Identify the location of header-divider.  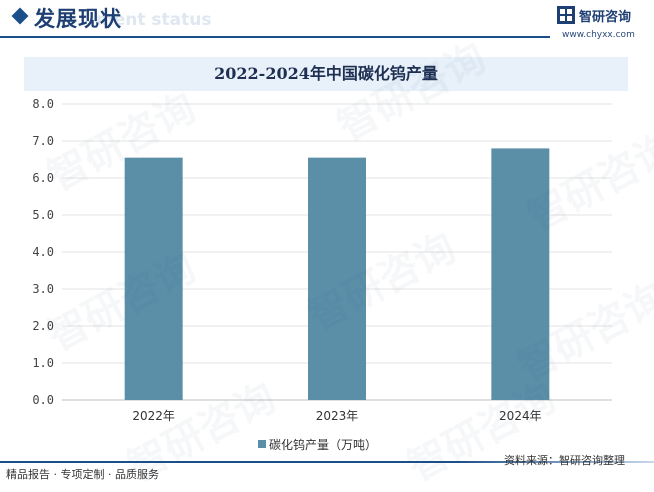
(275, 37).